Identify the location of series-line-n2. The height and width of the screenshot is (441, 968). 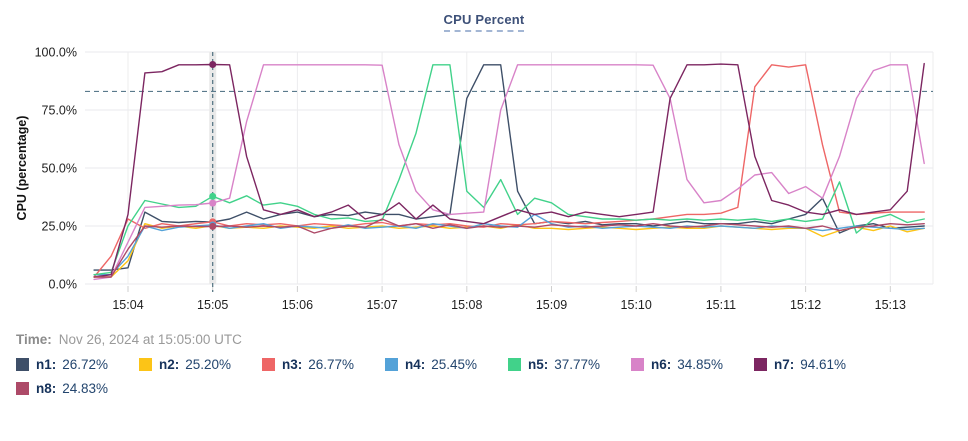
(509, 250).